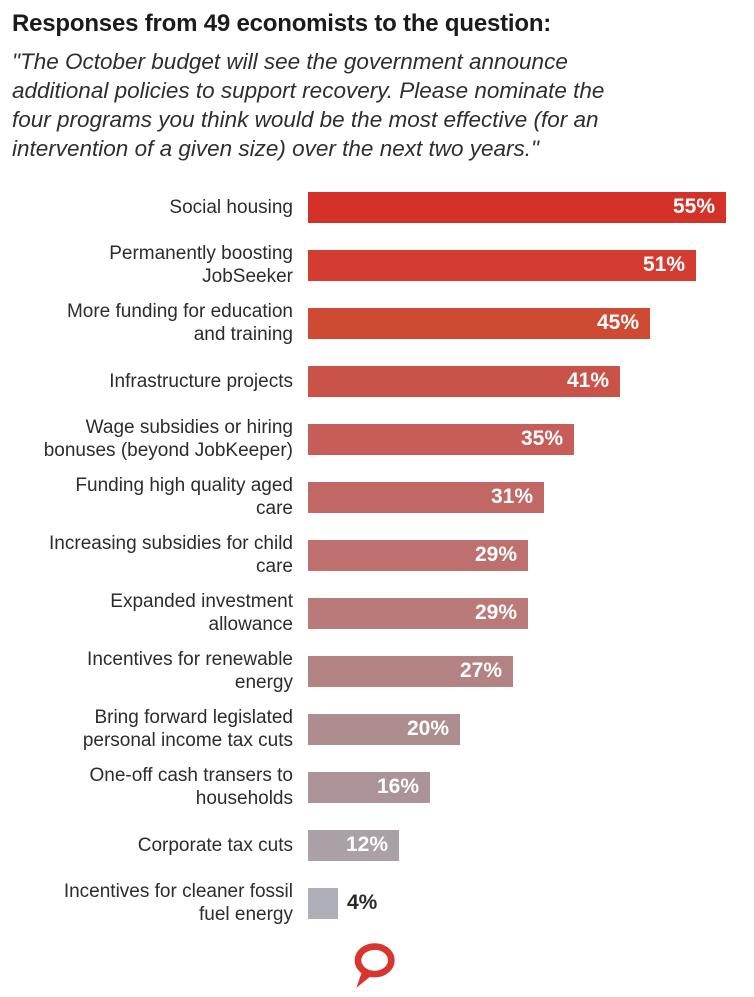  What do you see at coordinates (464, 381) in the screenshot?
I see `bar: 41%` at bounding box center [464, 381].